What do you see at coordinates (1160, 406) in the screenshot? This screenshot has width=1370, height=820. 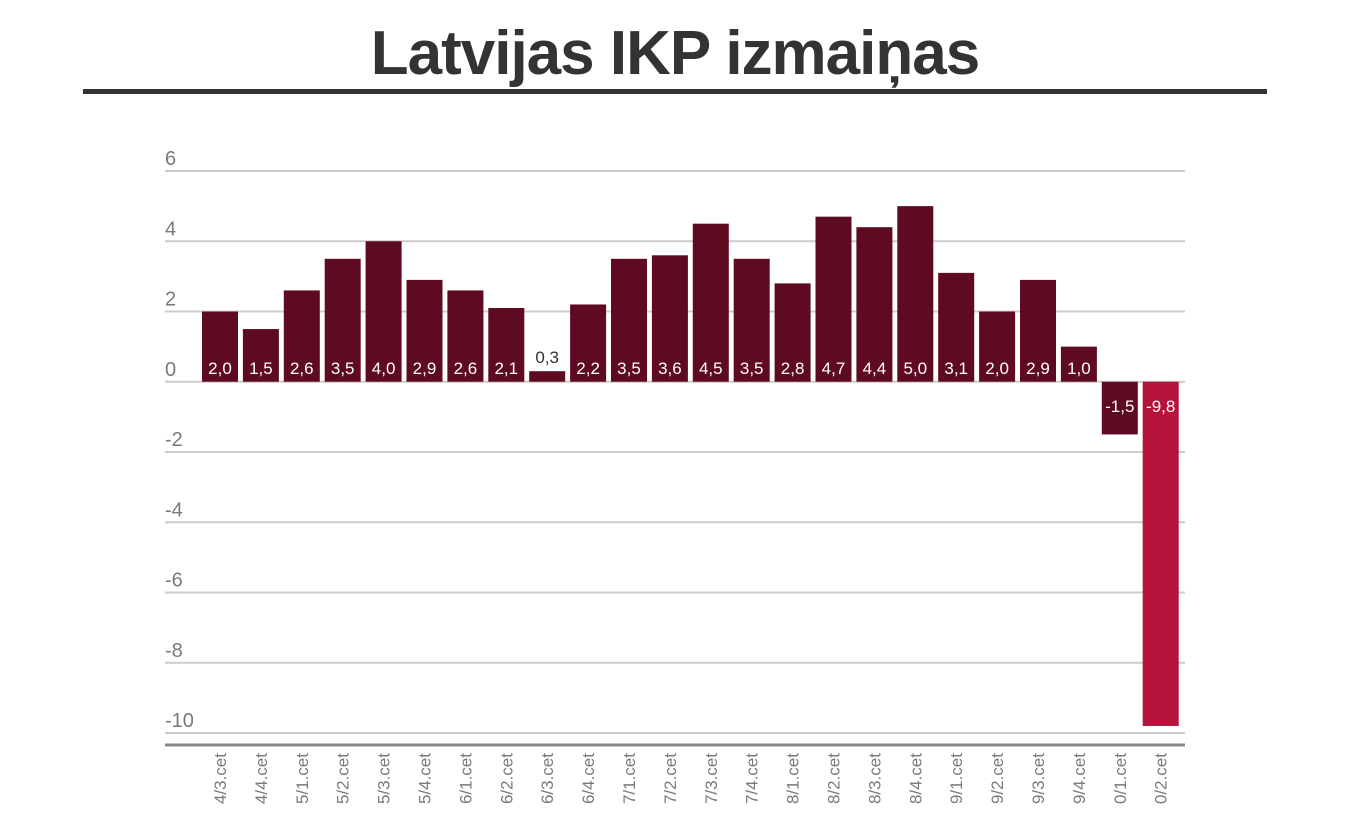 I see `bar-value-label: -9,8` at bounding box center [1160, 406].